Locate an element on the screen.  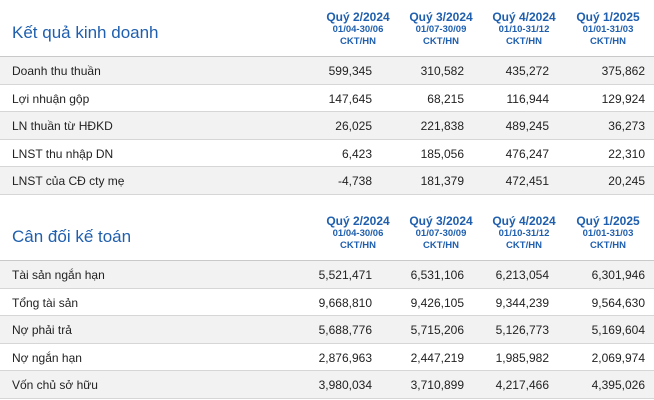
row-label: Vốn chủ sở hữu is located at coordinates (55, 385).